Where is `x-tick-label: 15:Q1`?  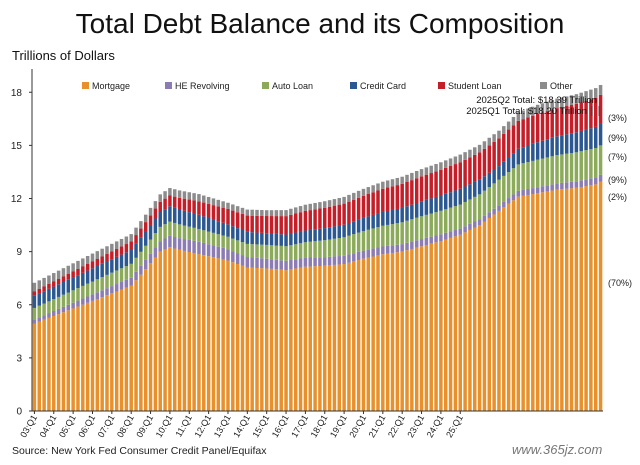 x-tick-label: 15:Q1 is located at coordinates (260, 426).